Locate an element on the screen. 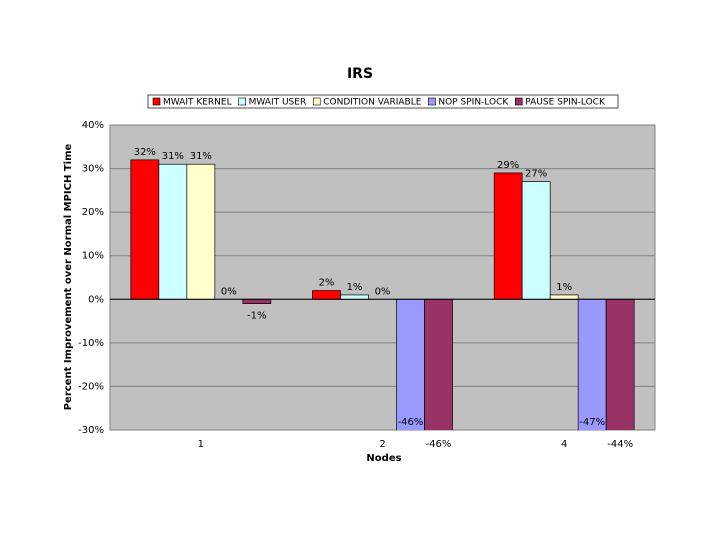  legend-label: MWAIT KERNEL is located at coordinates (197, 103).